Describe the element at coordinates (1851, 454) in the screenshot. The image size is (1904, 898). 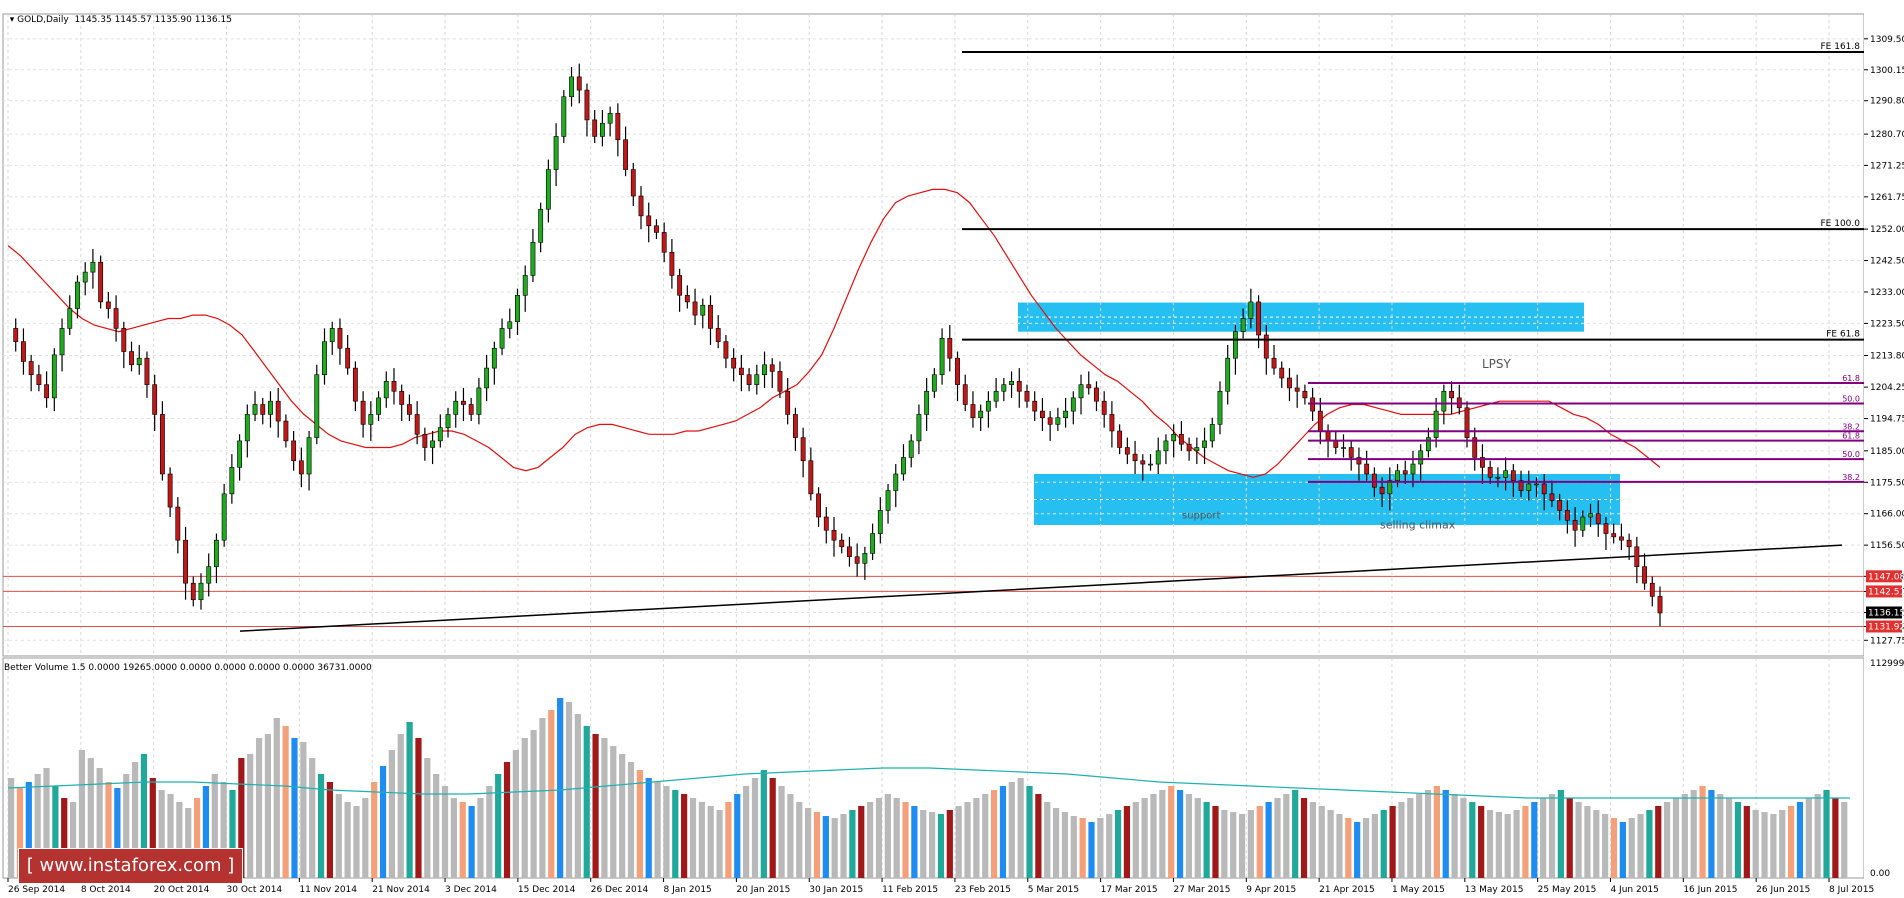
I see `fibonacci-retracement-label: 50.0` at that location.